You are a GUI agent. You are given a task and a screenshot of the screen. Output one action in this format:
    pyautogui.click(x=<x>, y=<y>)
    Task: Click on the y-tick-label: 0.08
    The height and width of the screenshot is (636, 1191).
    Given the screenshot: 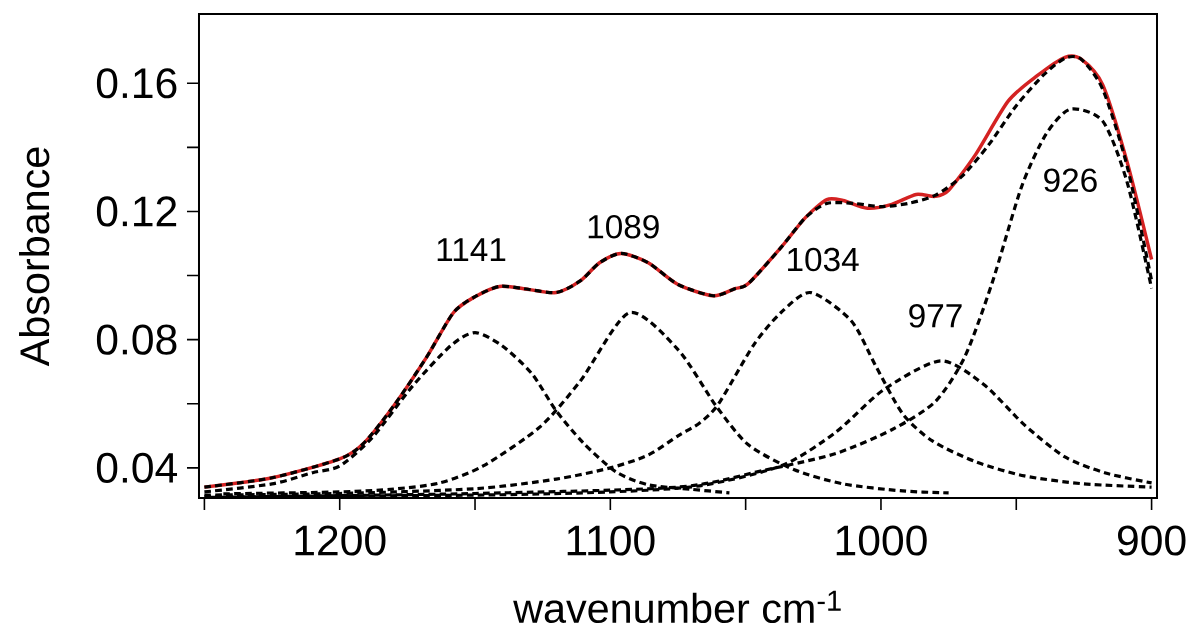 What is the action you would take?
    pyautogui.click(x=136, y=339)
    